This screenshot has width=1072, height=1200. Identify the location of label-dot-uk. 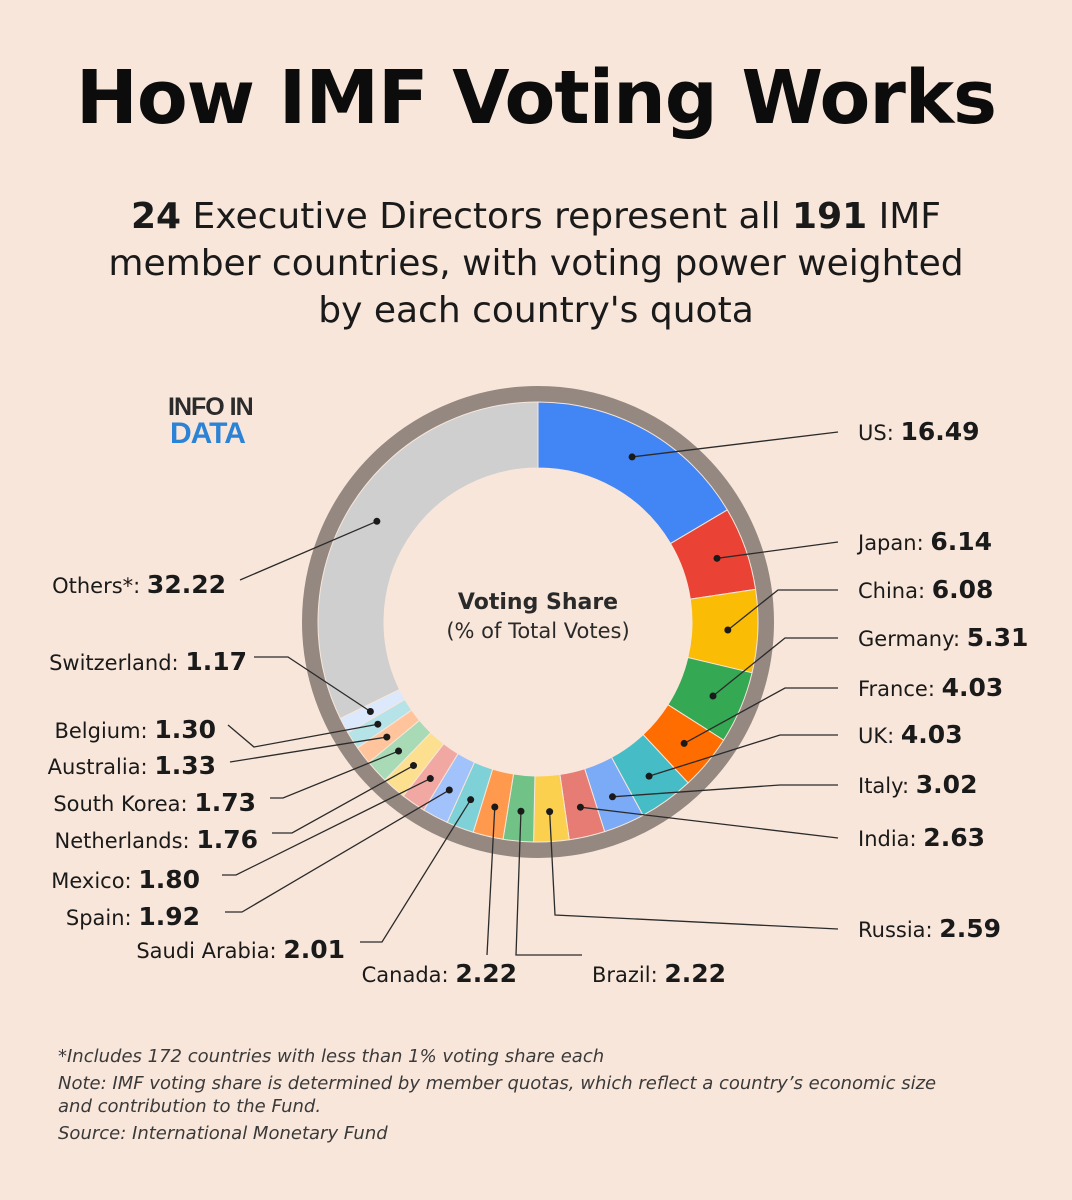
(649, 776).